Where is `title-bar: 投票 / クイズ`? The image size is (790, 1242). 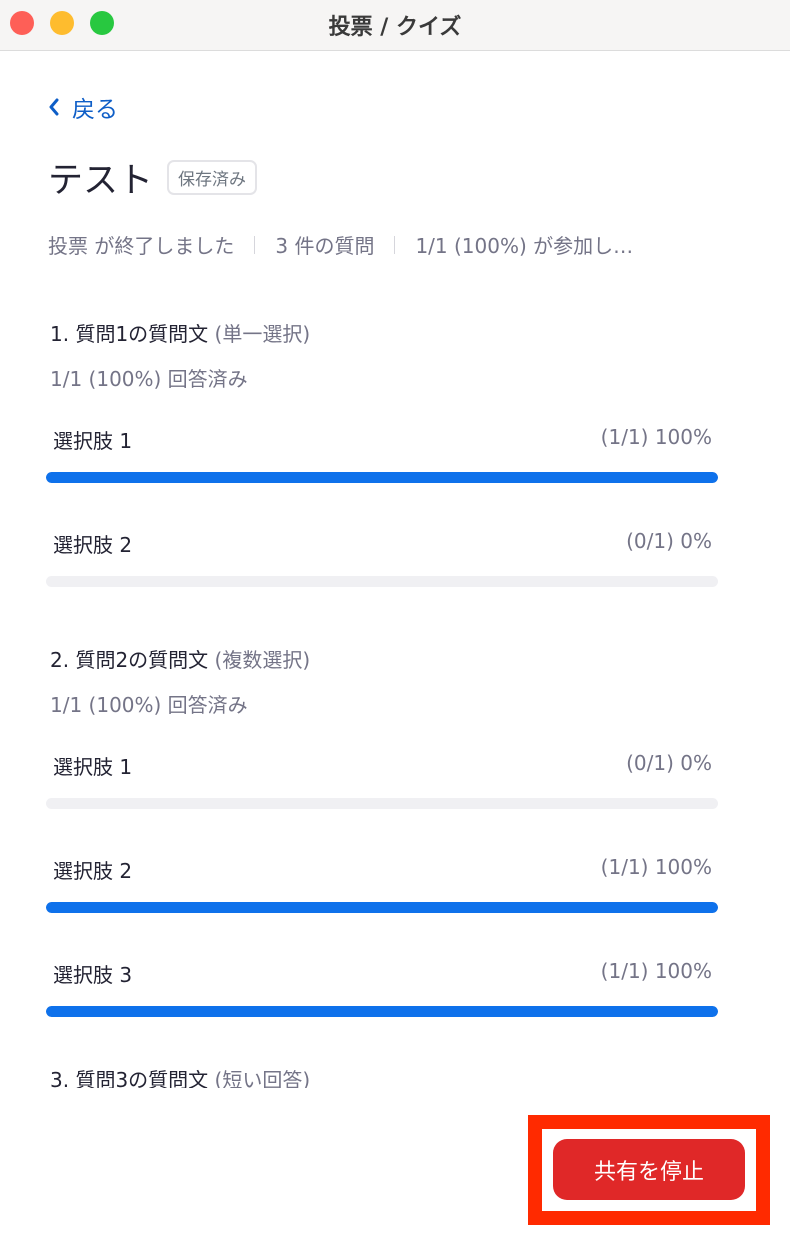
title-bar: 投票 / クイズ is located at coordinates (395, 25).